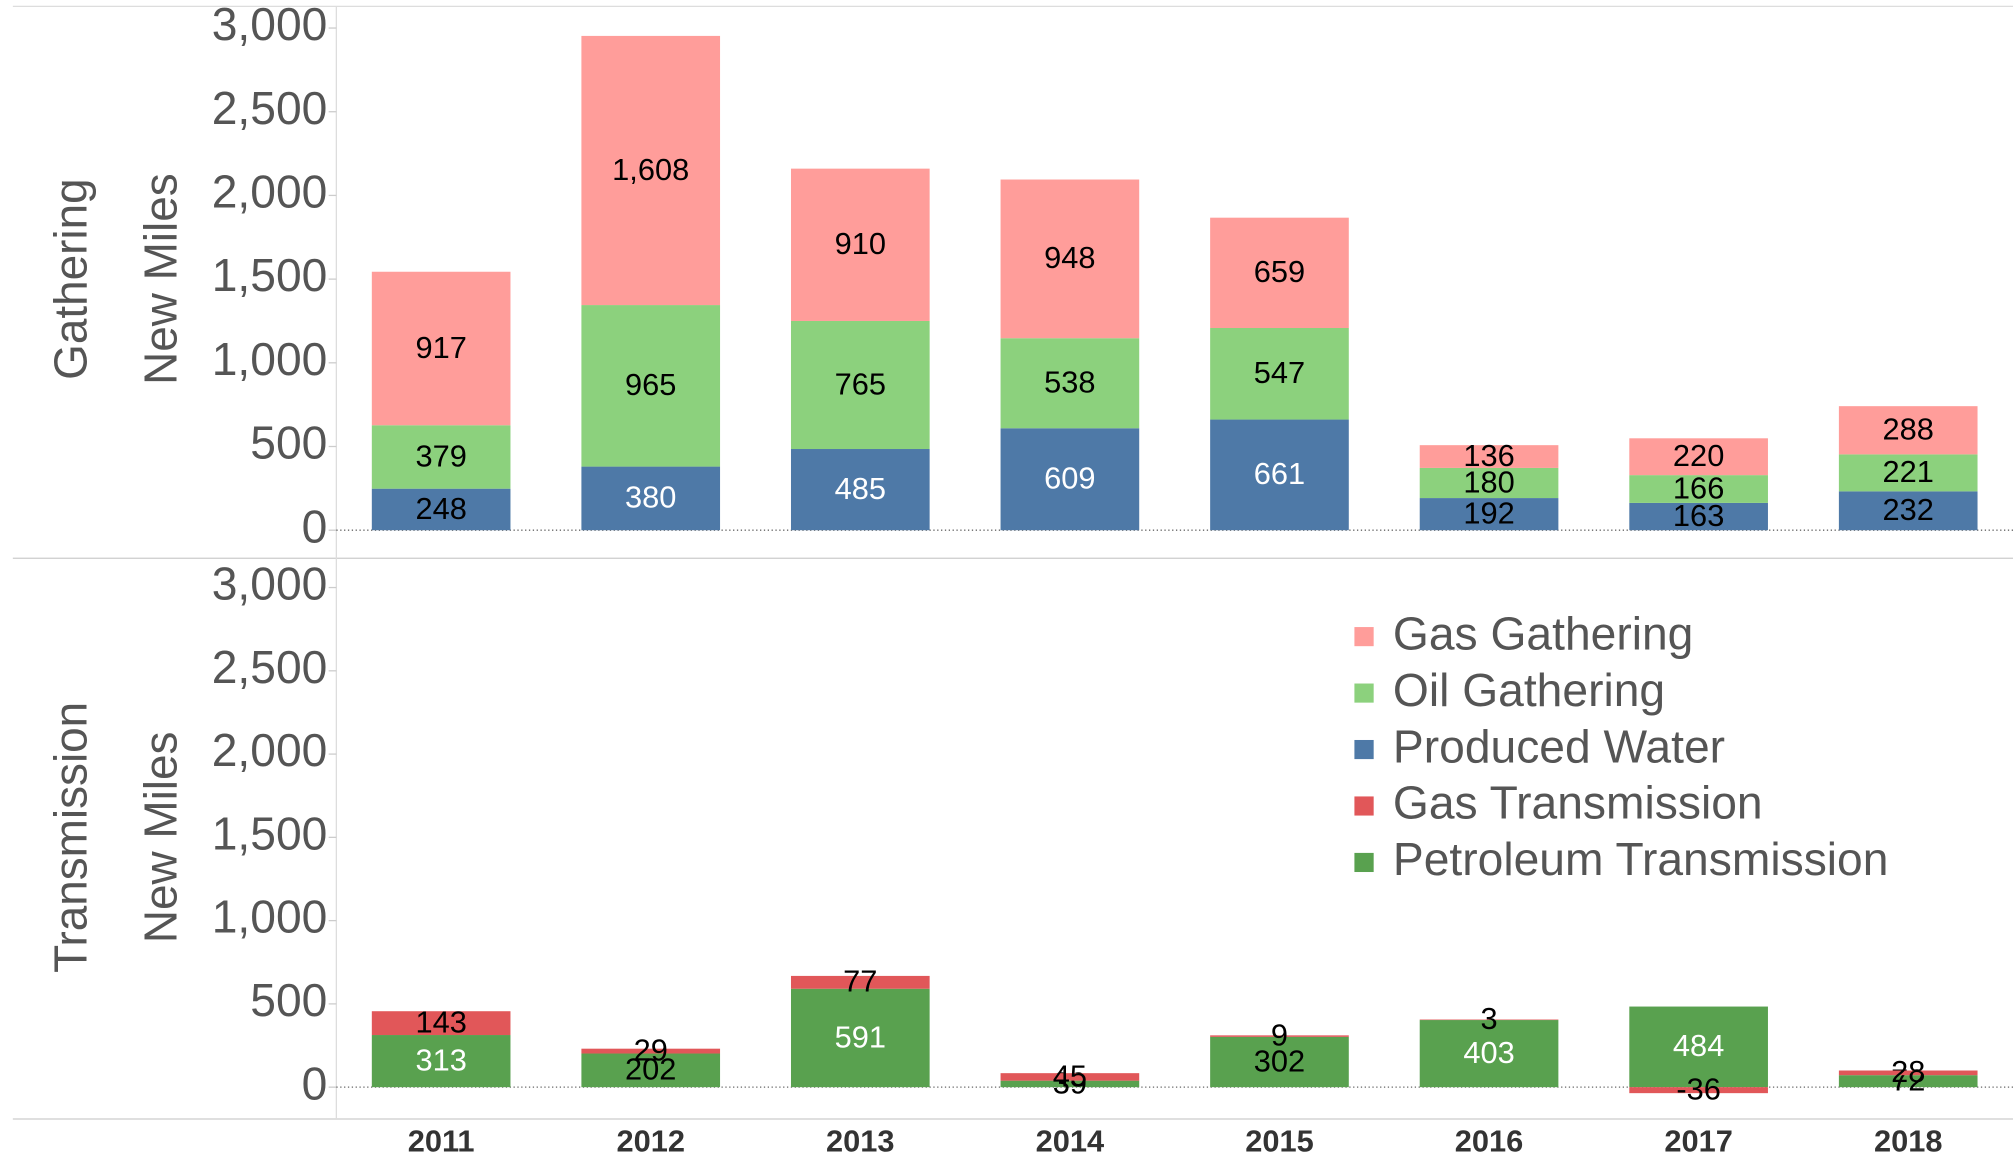 This screenshot has height=1170, width=2013. Describe the element at coordinates (441, 1140) in the screenshot. I see `x-tick-label: 2011` at that location.